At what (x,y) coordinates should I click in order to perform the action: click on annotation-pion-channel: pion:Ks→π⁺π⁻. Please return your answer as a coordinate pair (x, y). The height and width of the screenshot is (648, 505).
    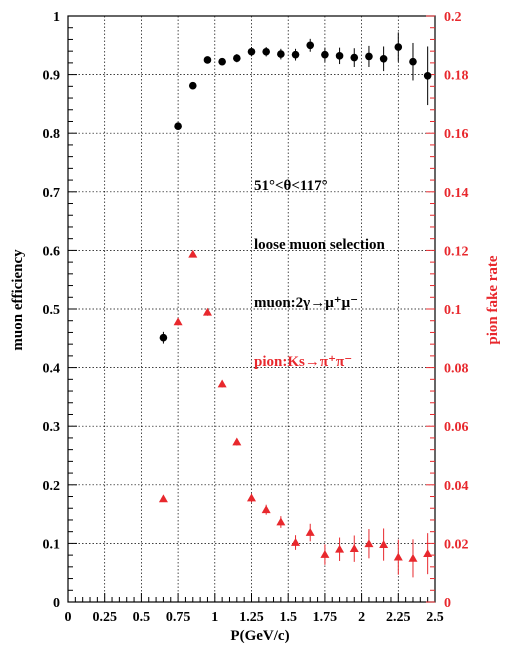
    Looking at the image, I should click on (303, 362).